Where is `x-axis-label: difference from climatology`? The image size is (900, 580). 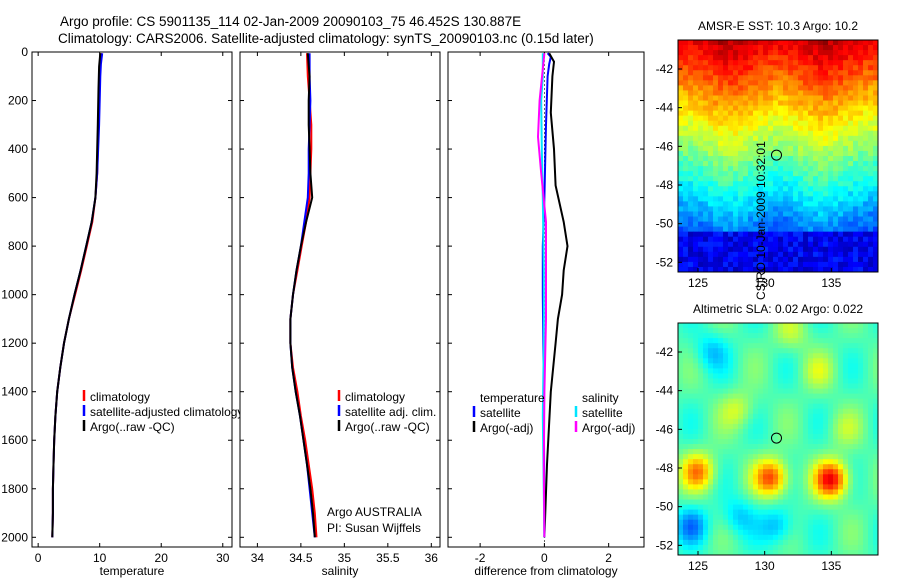 x-axis-label: difference from climatology is located at coordinates (545, 571).